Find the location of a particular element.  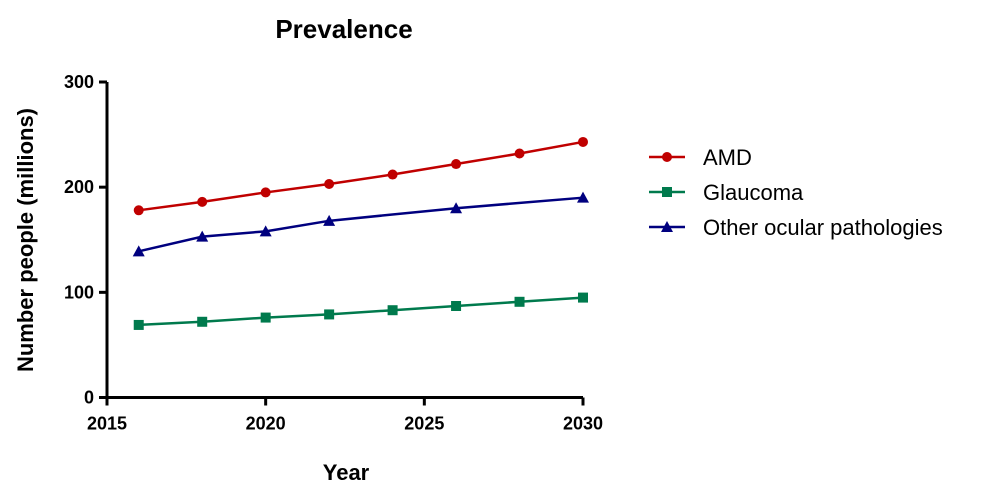

series-glaucoma is located at coordinates (360, 311).